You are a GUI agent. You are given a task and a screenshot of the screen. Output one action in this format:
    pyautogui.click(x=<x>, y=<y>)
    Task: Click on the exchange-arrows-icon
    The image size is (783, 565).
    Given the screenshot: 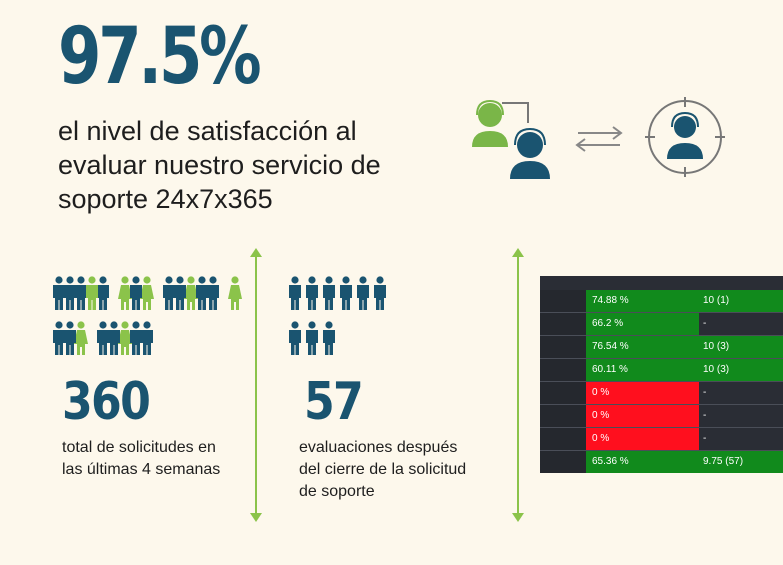 What is the action you would take?
    pyautogui.click(x=599, y=139)
    